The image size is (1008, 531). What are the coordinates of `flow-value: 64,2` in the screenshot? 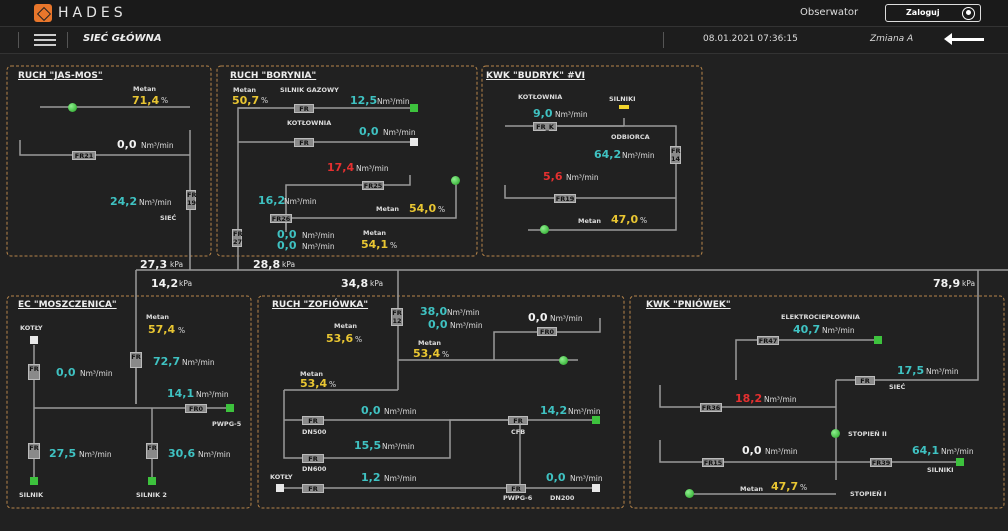 It's located at (608, 154).